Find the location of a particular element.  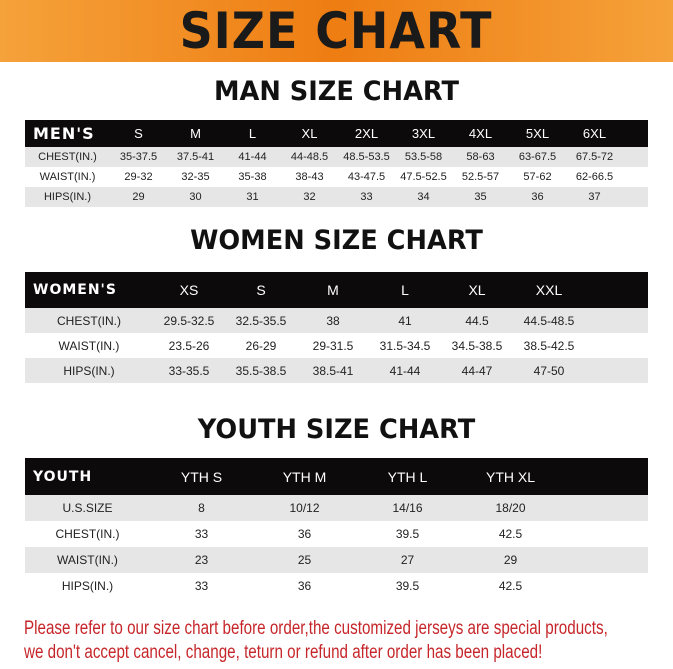

table-cell: 44.5-48.5 is located at coordinates (549, 320).